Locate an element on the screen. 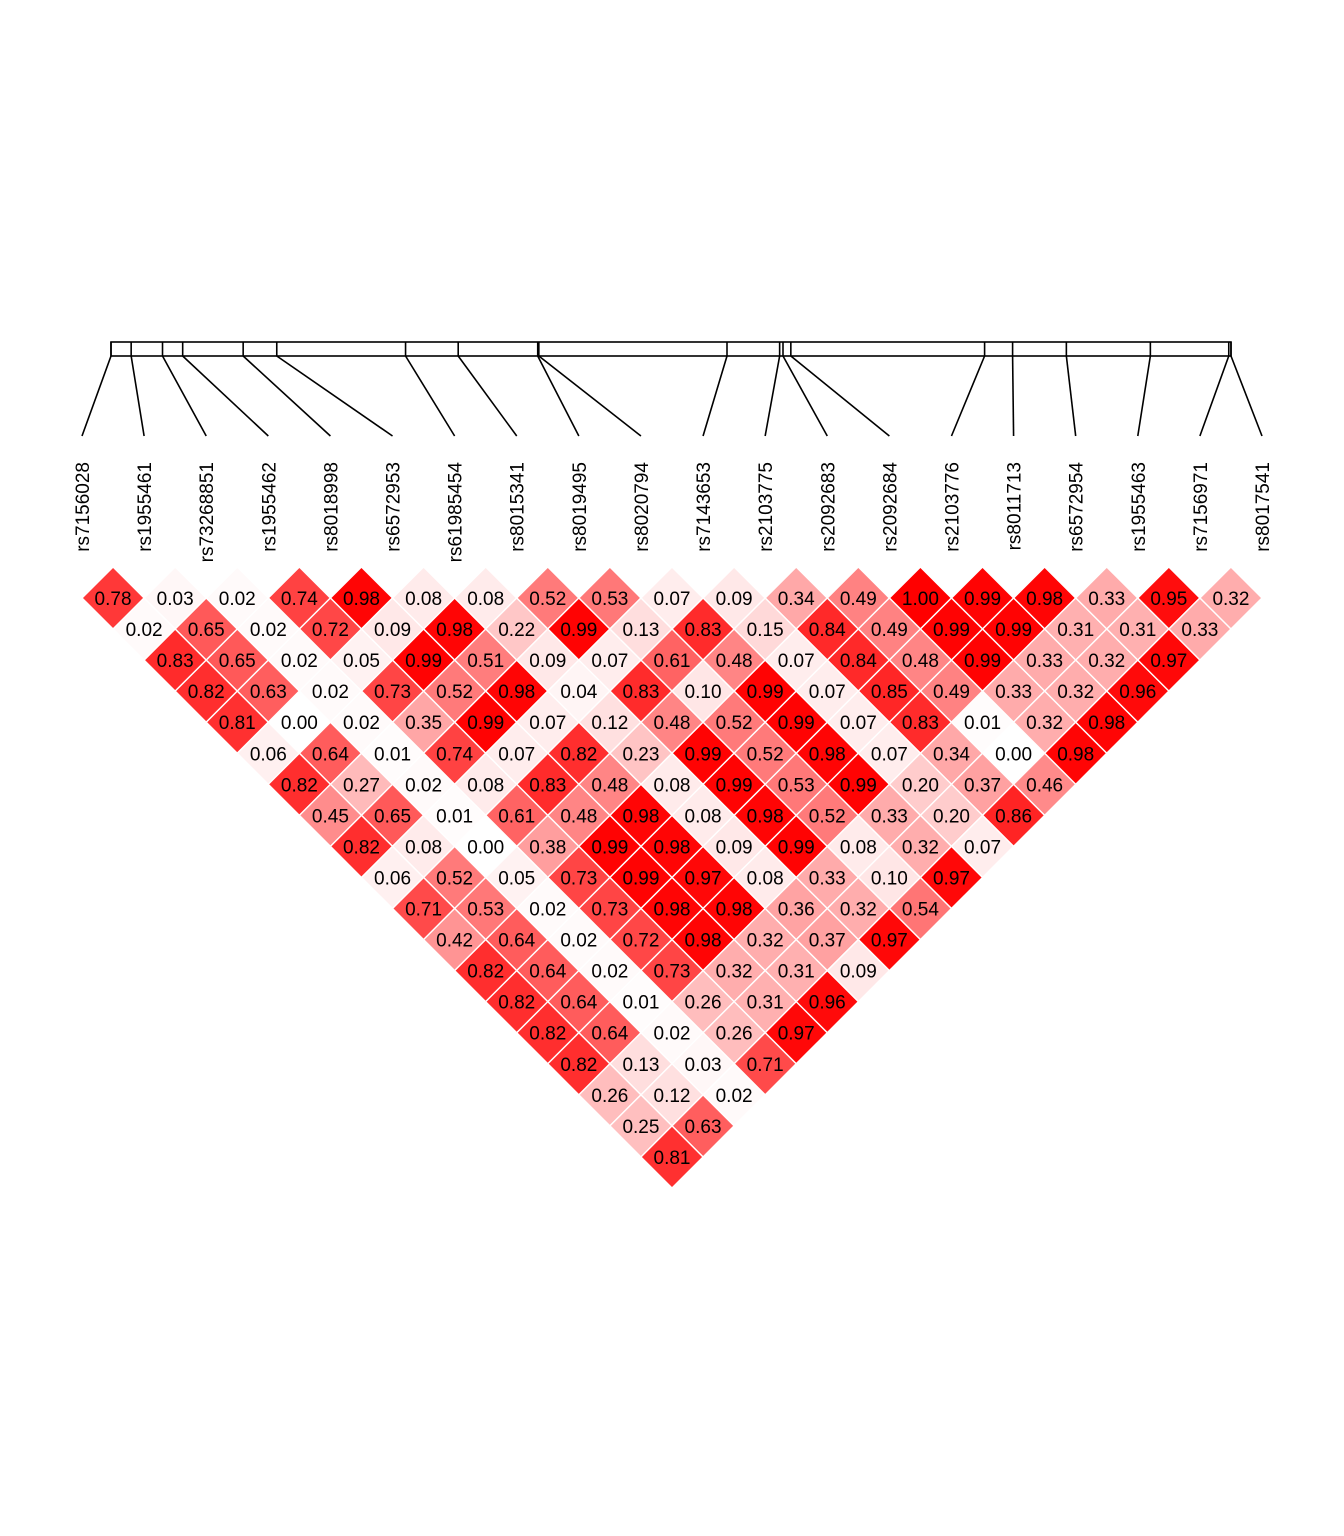 The width and height of the screenshot is (1344, 1536). ld-value-label: 0.63 is located at coordinates (268, 692).